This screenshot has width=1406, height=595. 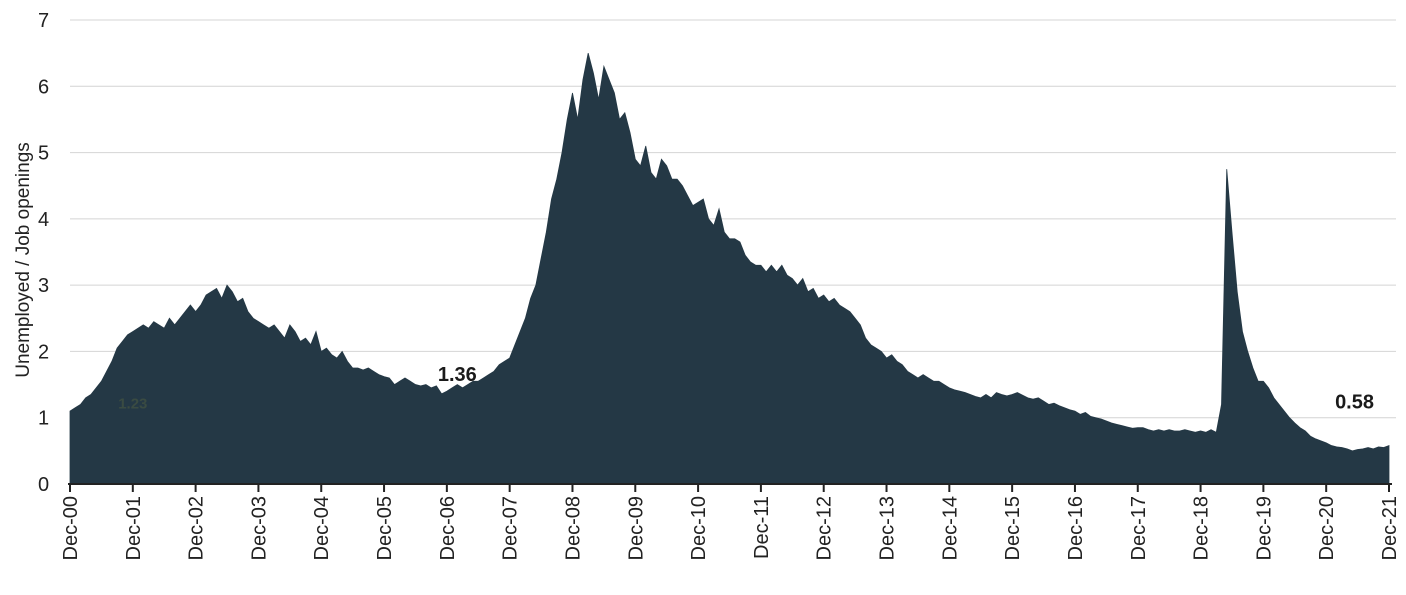 What do you see at coordinates (825, 528) in the screenshot?
I see `x-tick-label: Dec-12` at bounding box center [825, 528].